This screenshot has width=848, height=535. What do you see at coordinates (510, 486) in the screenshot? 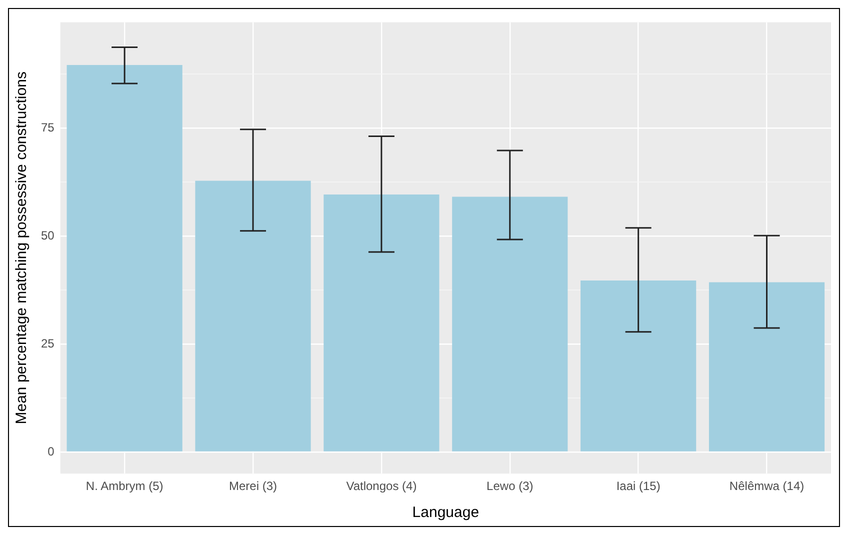
I see `x-tick-label: Lewo (3)` at bounding box center [510, 486].